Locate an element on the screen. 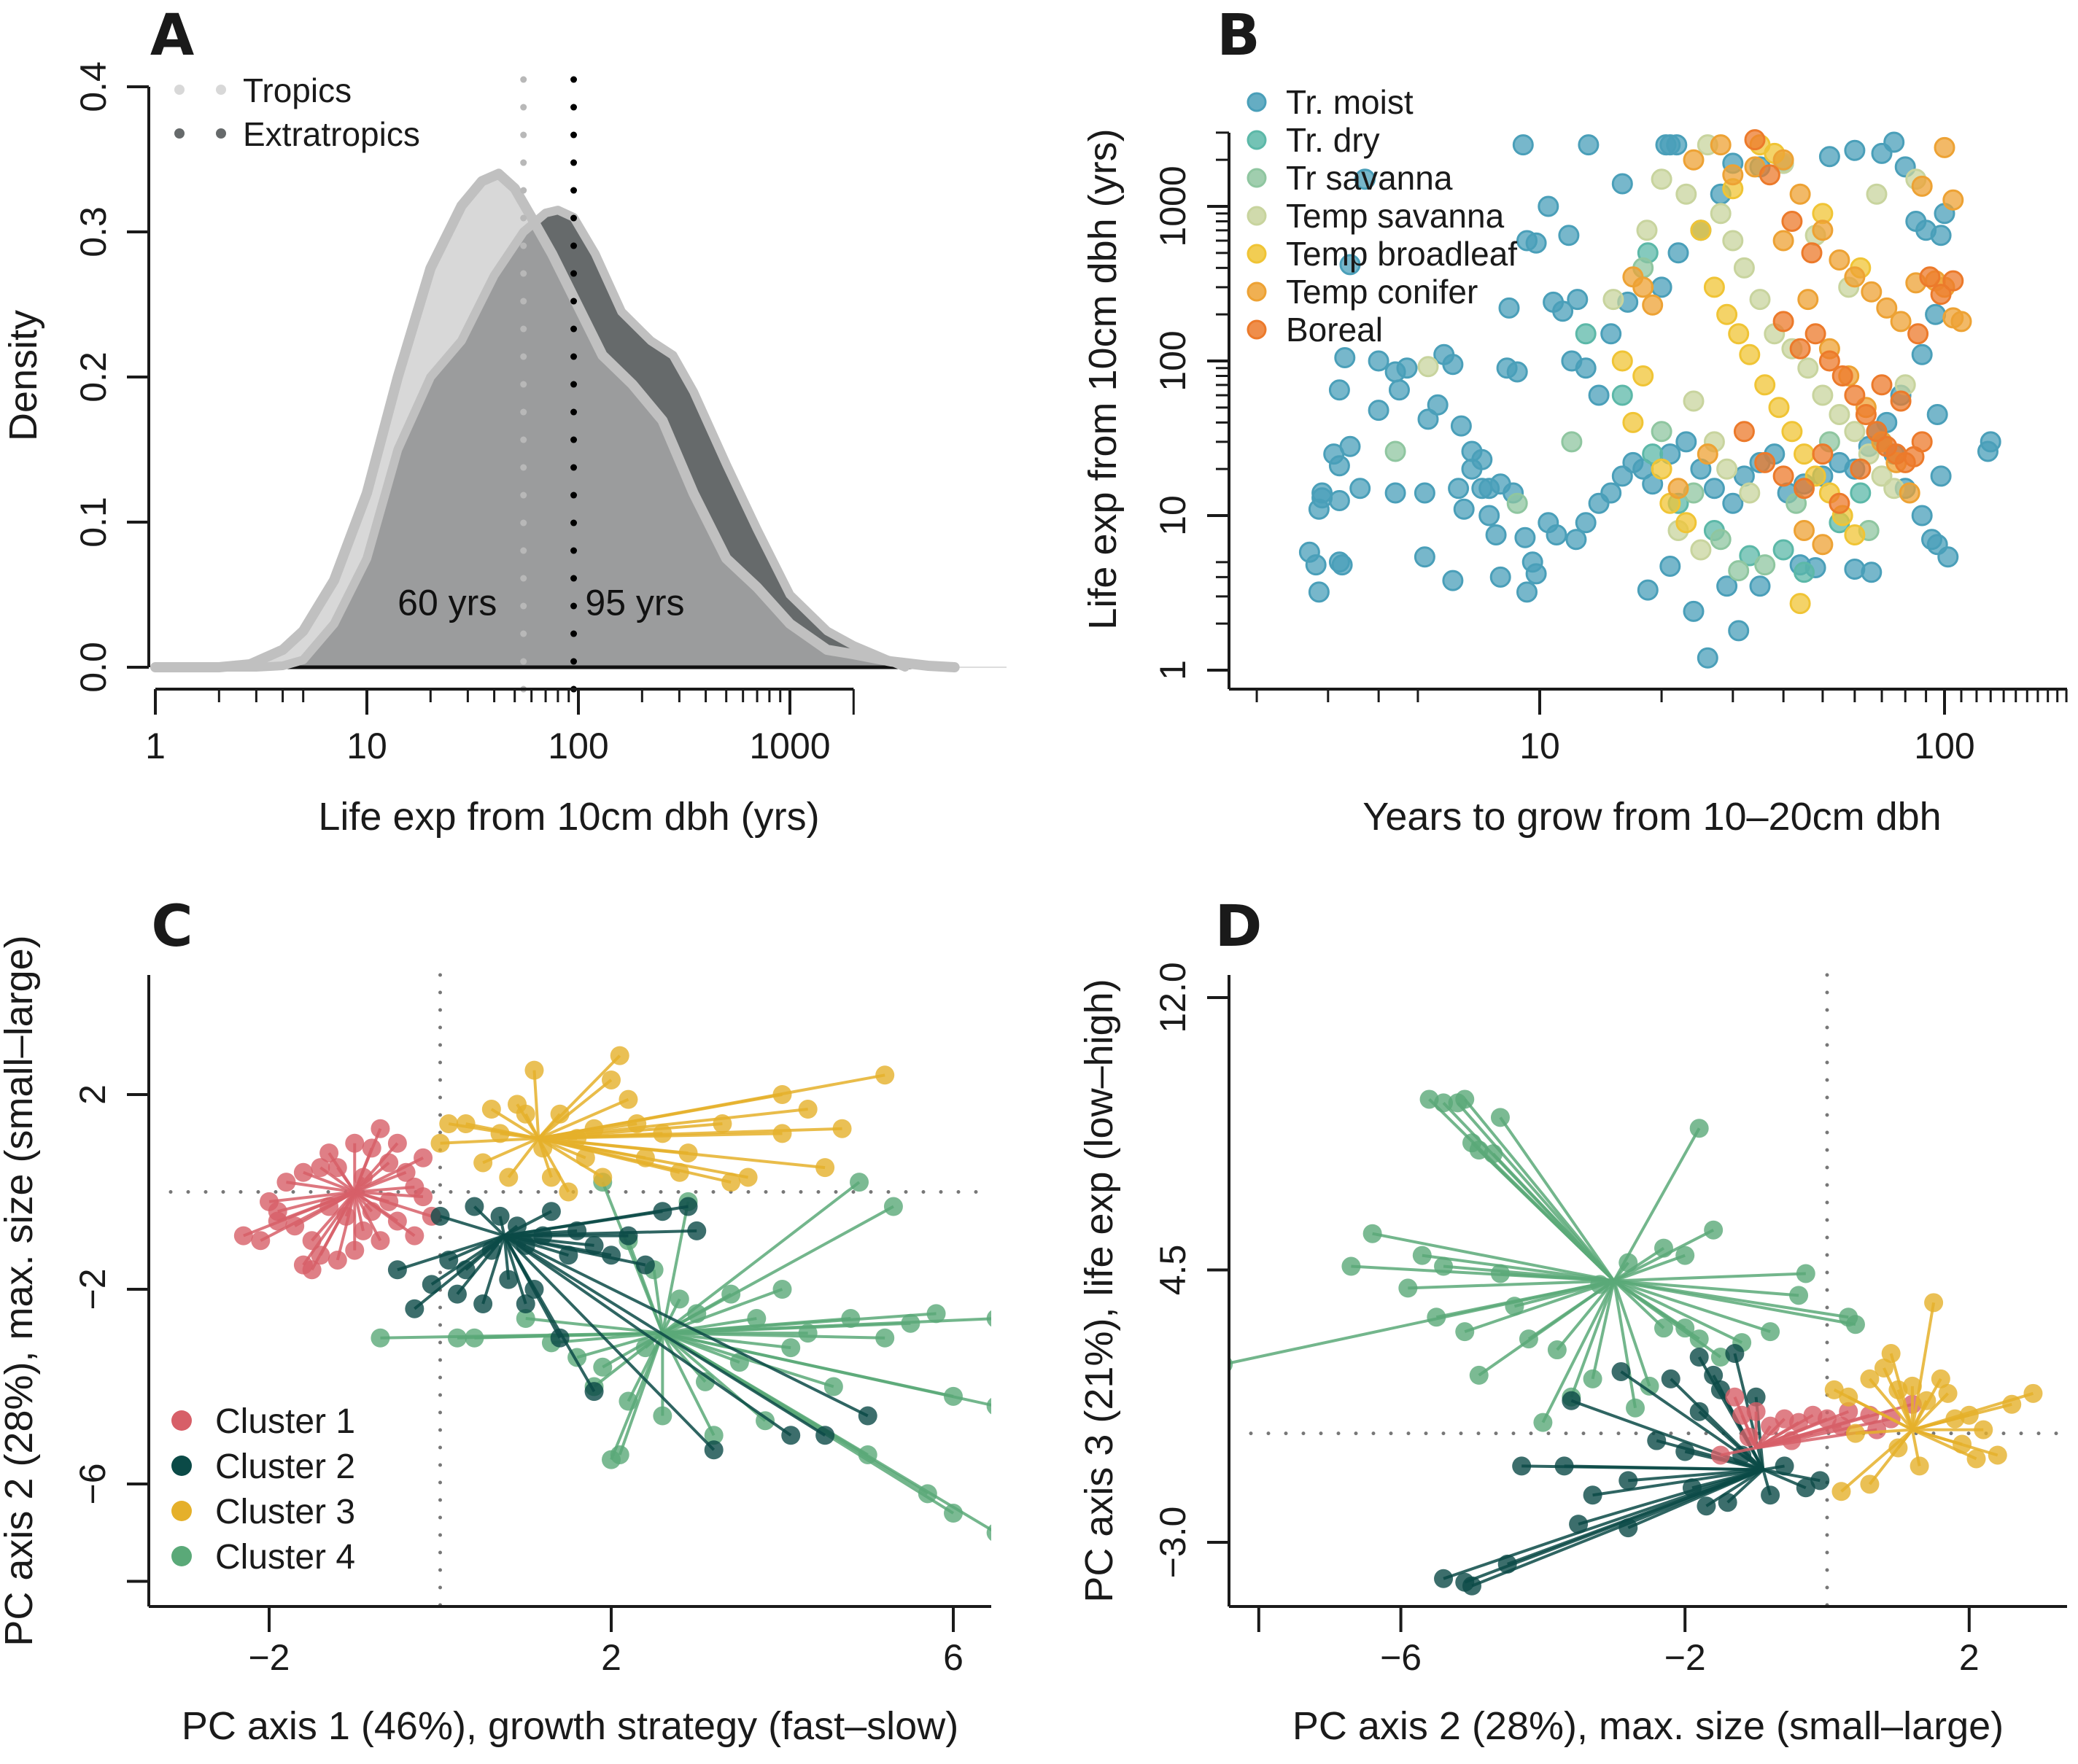 Image resolution: width=2078 pixels, height=1764 pixels. y-tick-label: 0.2 is located at coordinates (93, 377).